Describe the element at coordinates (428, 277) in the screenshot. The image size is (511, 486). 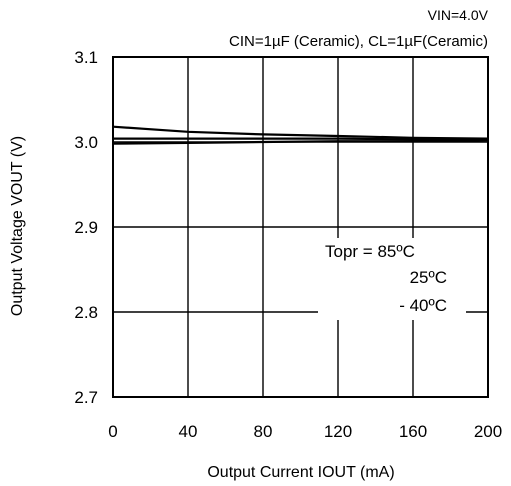
I see `legend-label-25c: 25ºC` at that location.